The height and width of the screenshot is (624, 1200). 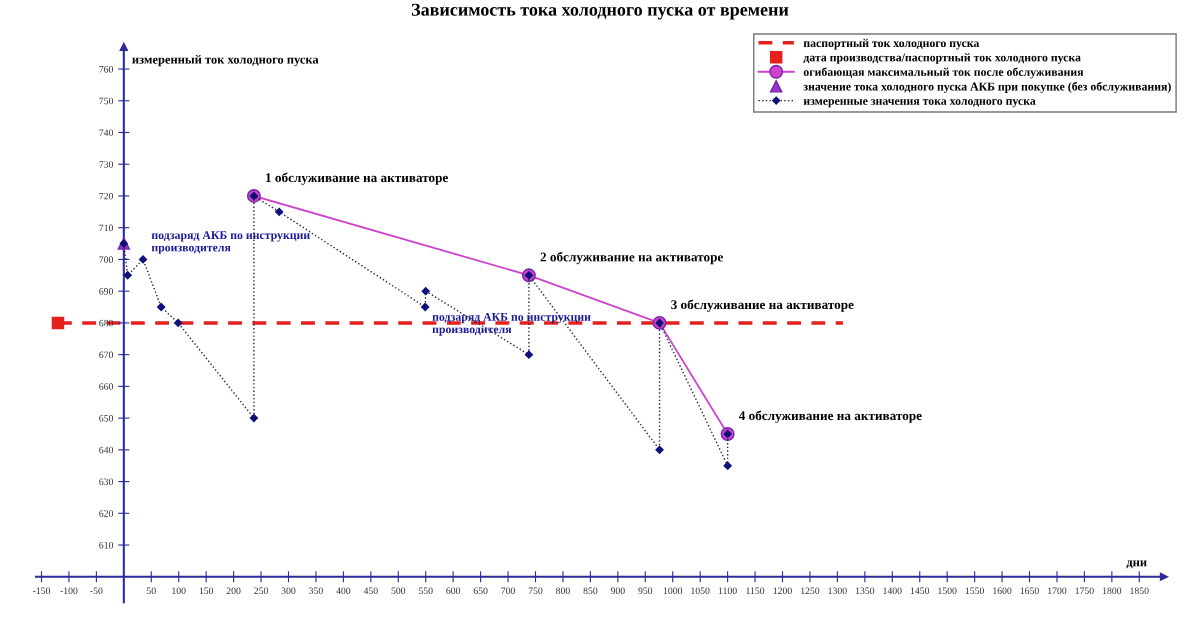 I want to click on y-tick-label: 760, so click(x=106, y=69).